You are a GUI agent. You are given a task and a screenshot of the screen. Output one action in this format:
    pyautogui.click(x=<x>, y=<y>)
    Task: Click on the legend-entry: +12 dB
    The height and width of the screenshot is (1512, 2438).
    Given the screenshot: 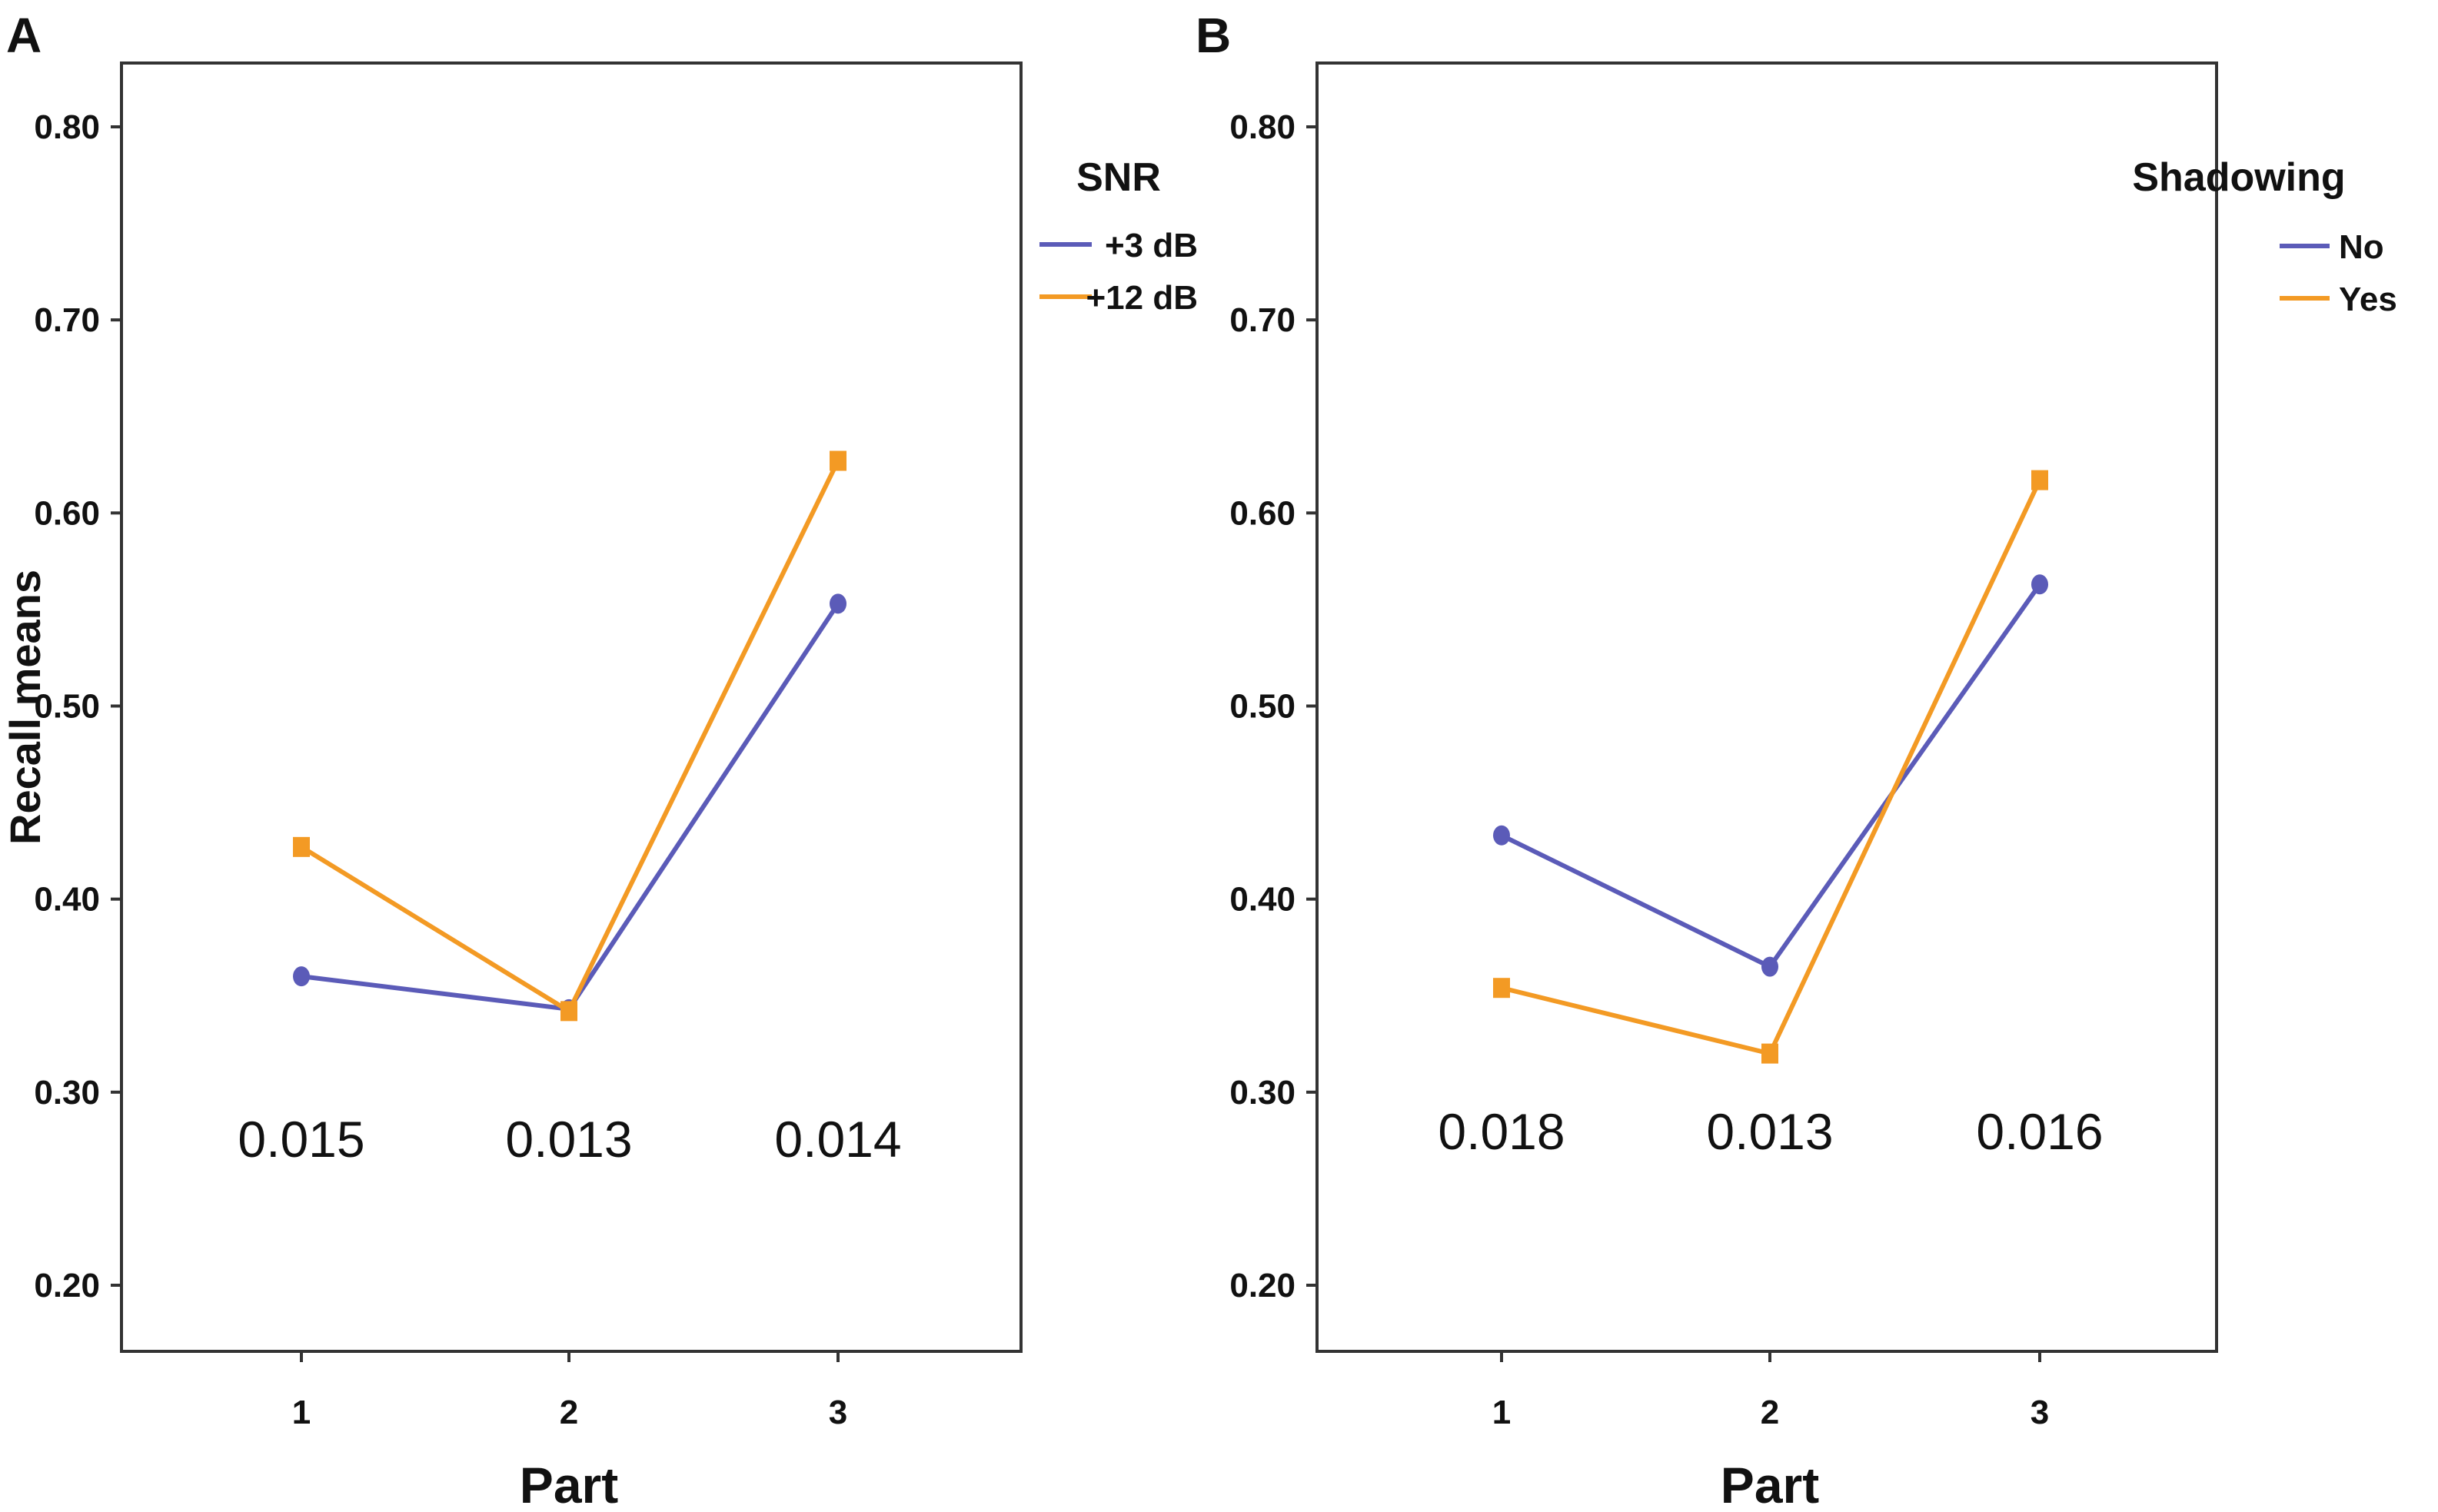 What is the action you would take?
    pyautogui.click(x=1142, y=298)
    